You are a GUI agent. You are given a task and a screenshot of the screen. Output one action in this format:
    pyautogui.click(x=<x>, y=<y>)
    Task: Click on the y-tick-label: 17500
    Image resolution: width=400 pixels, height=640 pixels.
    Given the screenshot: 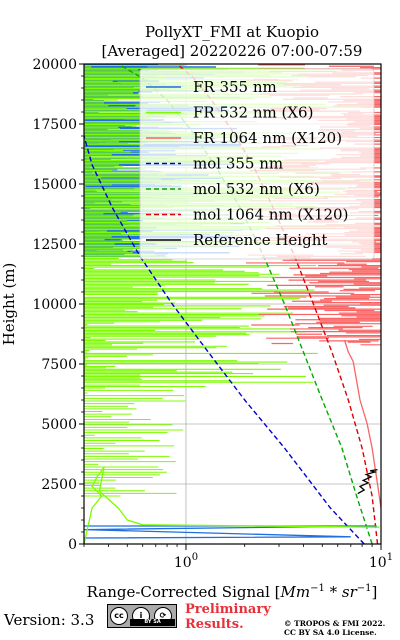 What is the action you would take?
    pyautogui.click(x=54, y=125)
    